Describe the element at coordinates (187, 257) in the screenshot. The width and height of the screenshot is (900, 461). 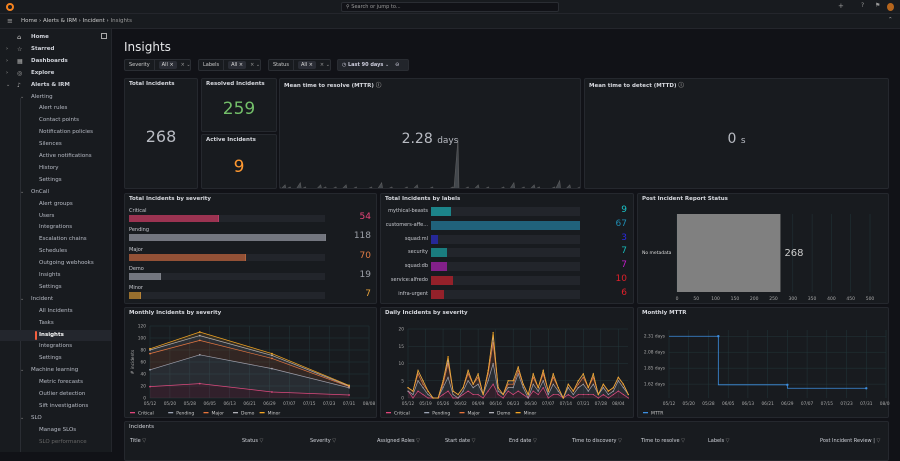
I see `severity-bar` at that location.